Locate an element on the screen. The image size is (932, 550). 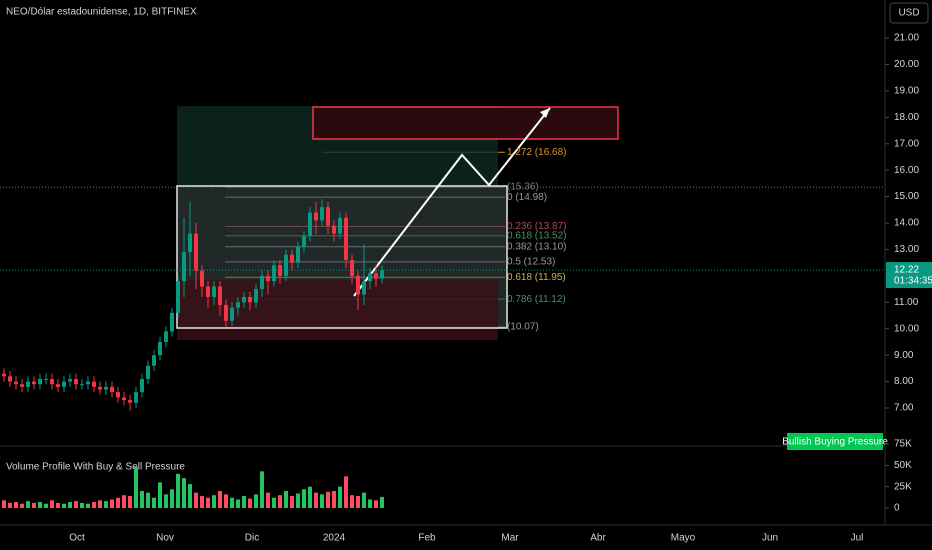
indicator-badge-text: Bullish Buying Pressure is located at coordinates (835, 442).